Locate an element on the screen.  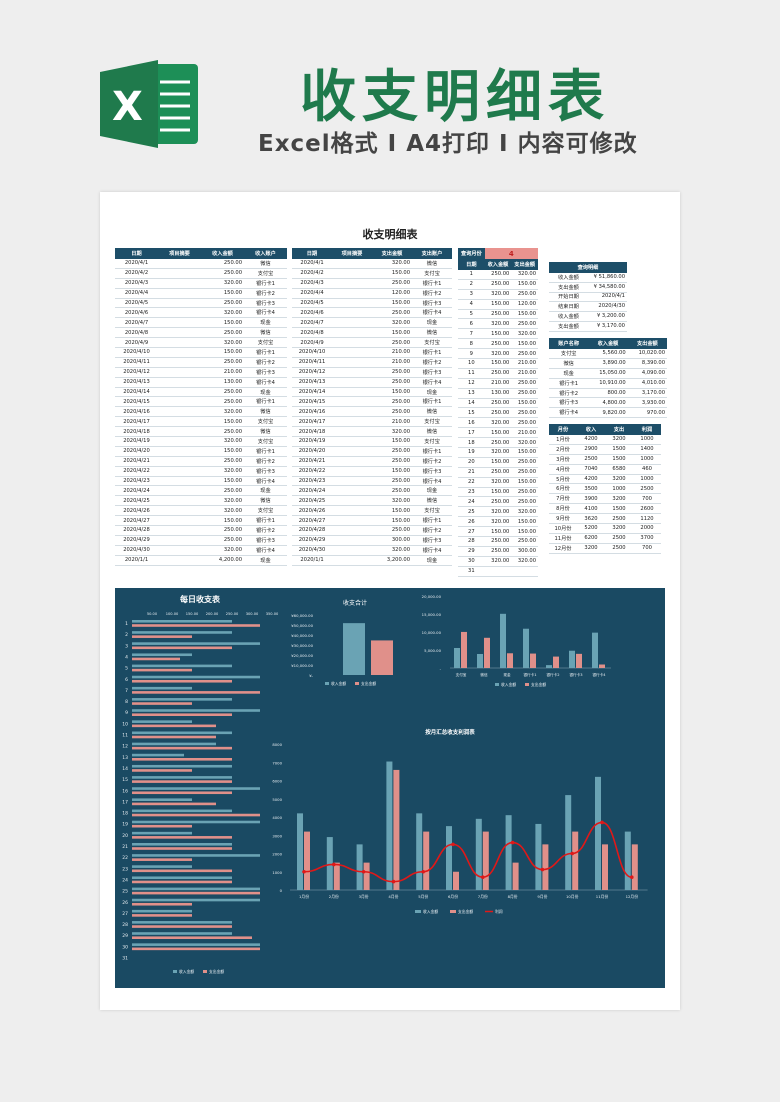
table-cell: 2020/4/29 is located at coordinates (136, 540).